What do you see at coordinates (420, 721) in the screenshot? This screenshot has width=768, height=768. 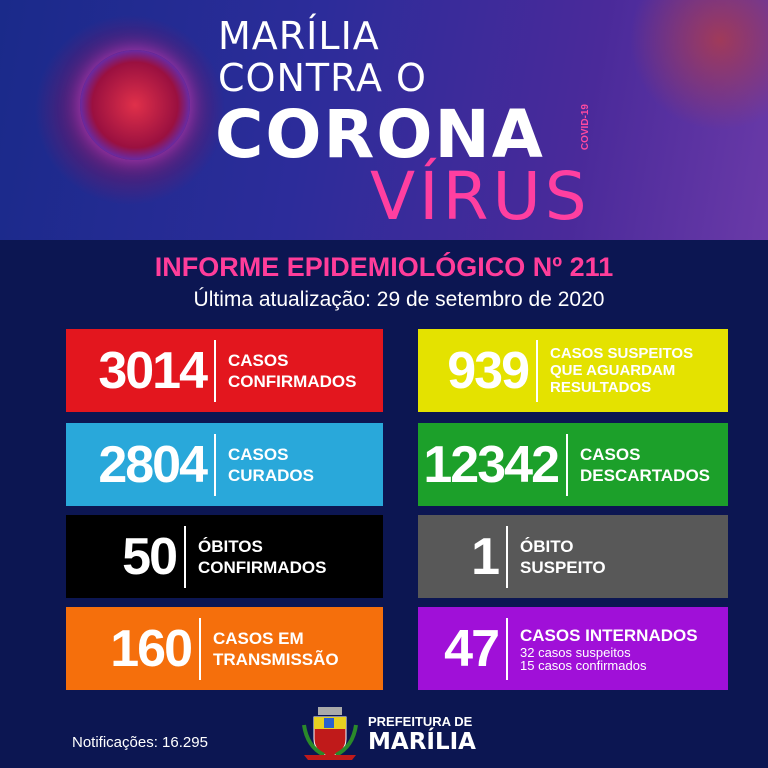 I see `logo-line-1: PREFEITURA DE` at bounding box center [420, 721].